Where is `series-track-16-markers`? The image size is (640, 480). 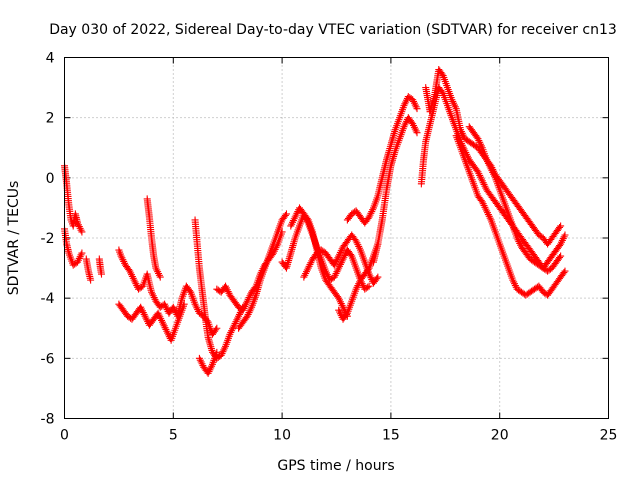 series-track-16-markers is located at coordinates (382, 160).